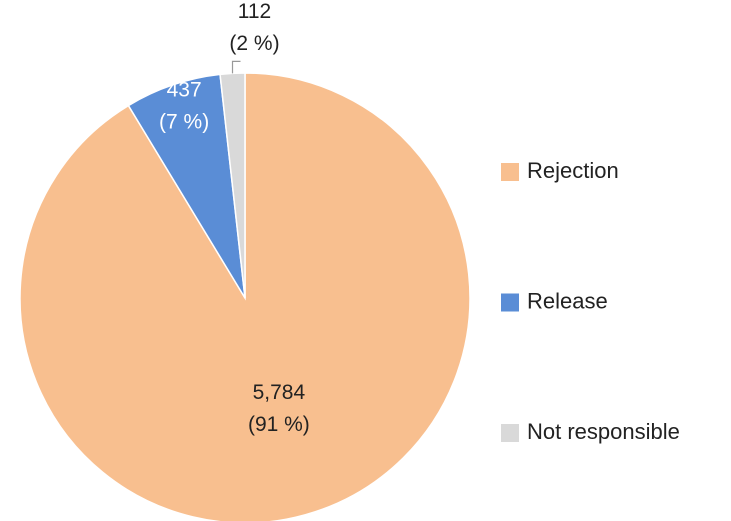 Image resolution: width=731 pixels, height=521 pixels. I want to click on data-label: 112, so click(254, 11).